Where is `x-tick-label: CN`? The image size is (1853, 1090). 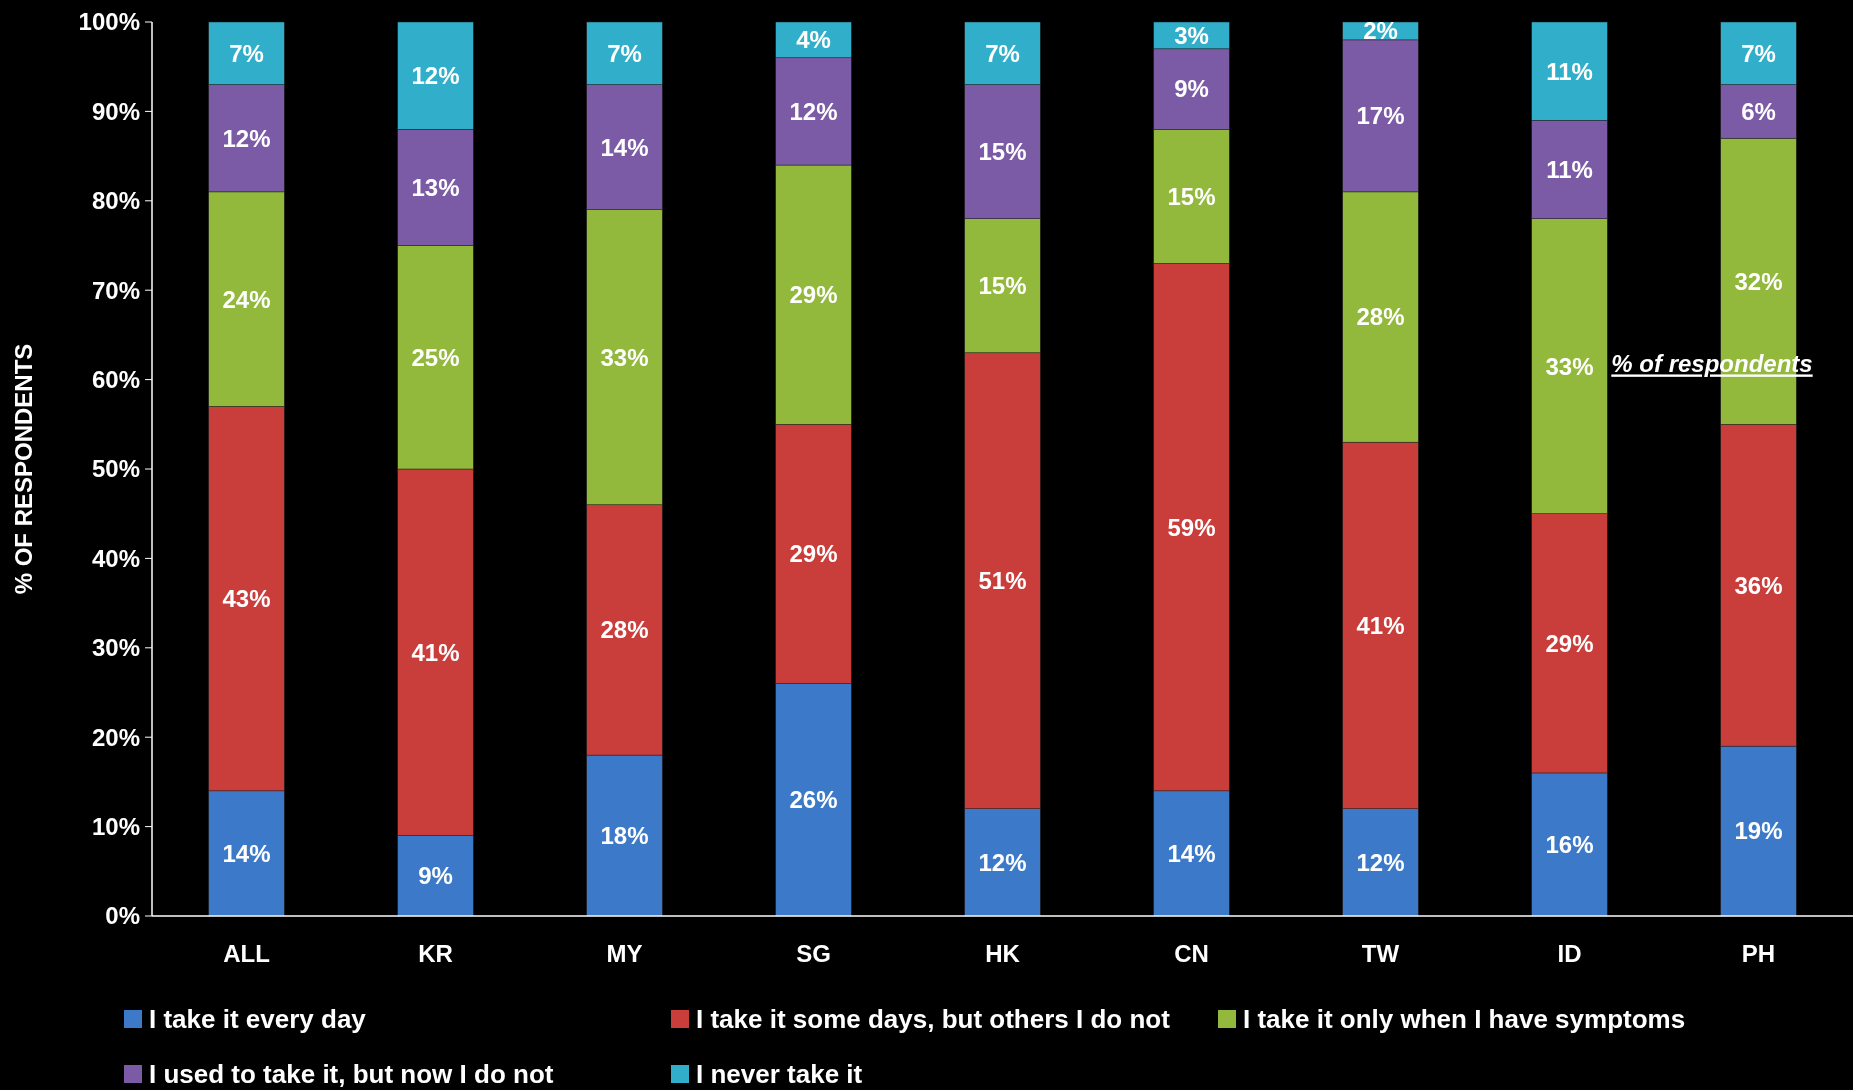
x-tick-label: CN is located at coordinates (1191, 953).